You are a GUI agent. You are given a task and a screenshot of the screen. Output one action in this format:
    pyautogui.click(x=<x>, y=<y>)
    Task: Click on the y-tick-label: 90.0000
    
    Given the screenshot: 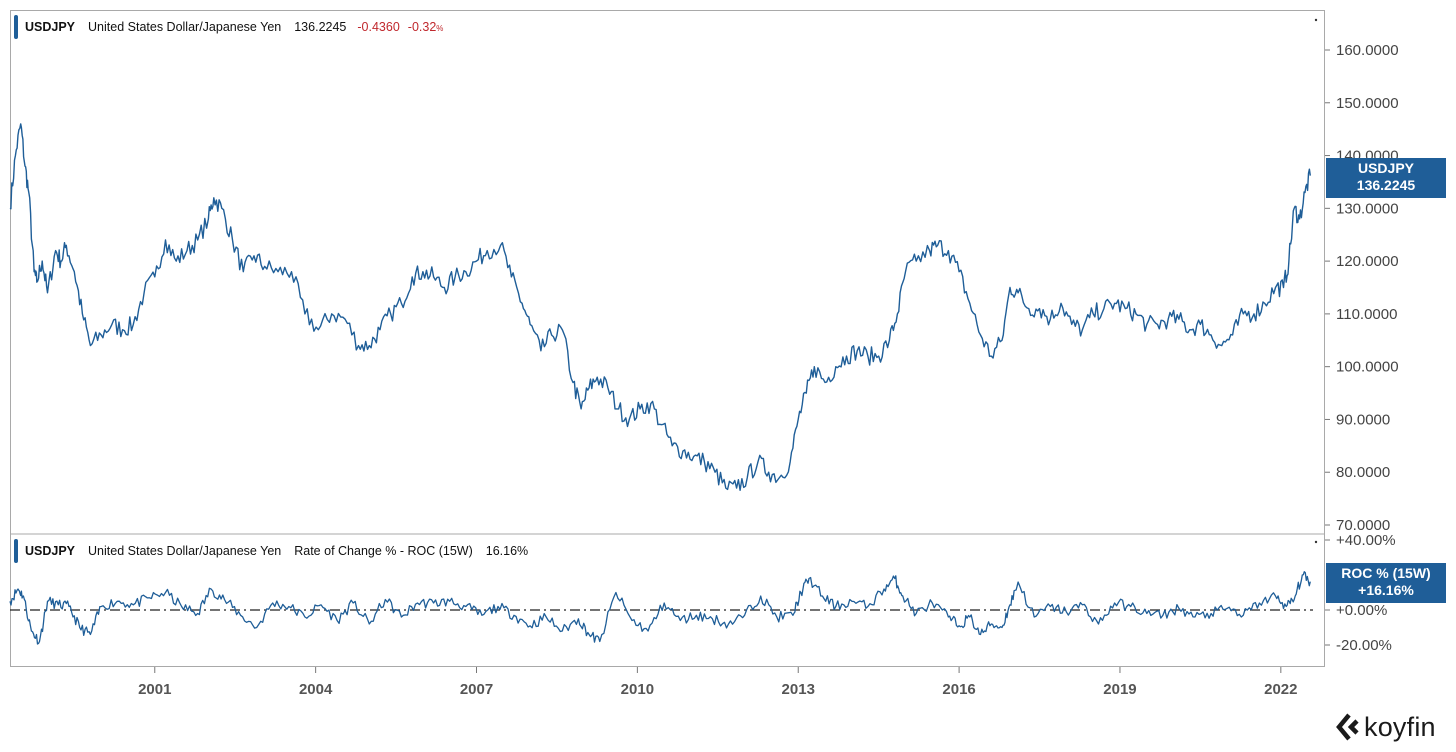 What is the action you would take?
    pyautogui.click(x=1363, y=419)
    